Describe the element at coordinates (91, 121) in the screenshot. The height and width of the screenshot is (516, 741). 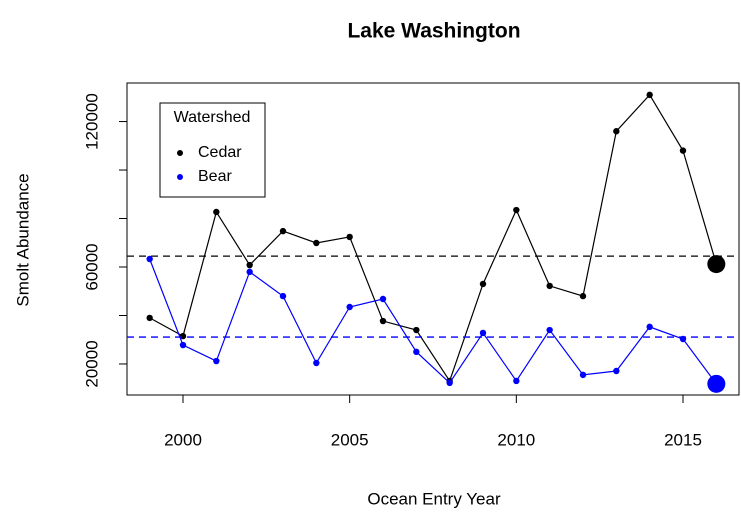
I see `y-tick-label: 120000` at that location.